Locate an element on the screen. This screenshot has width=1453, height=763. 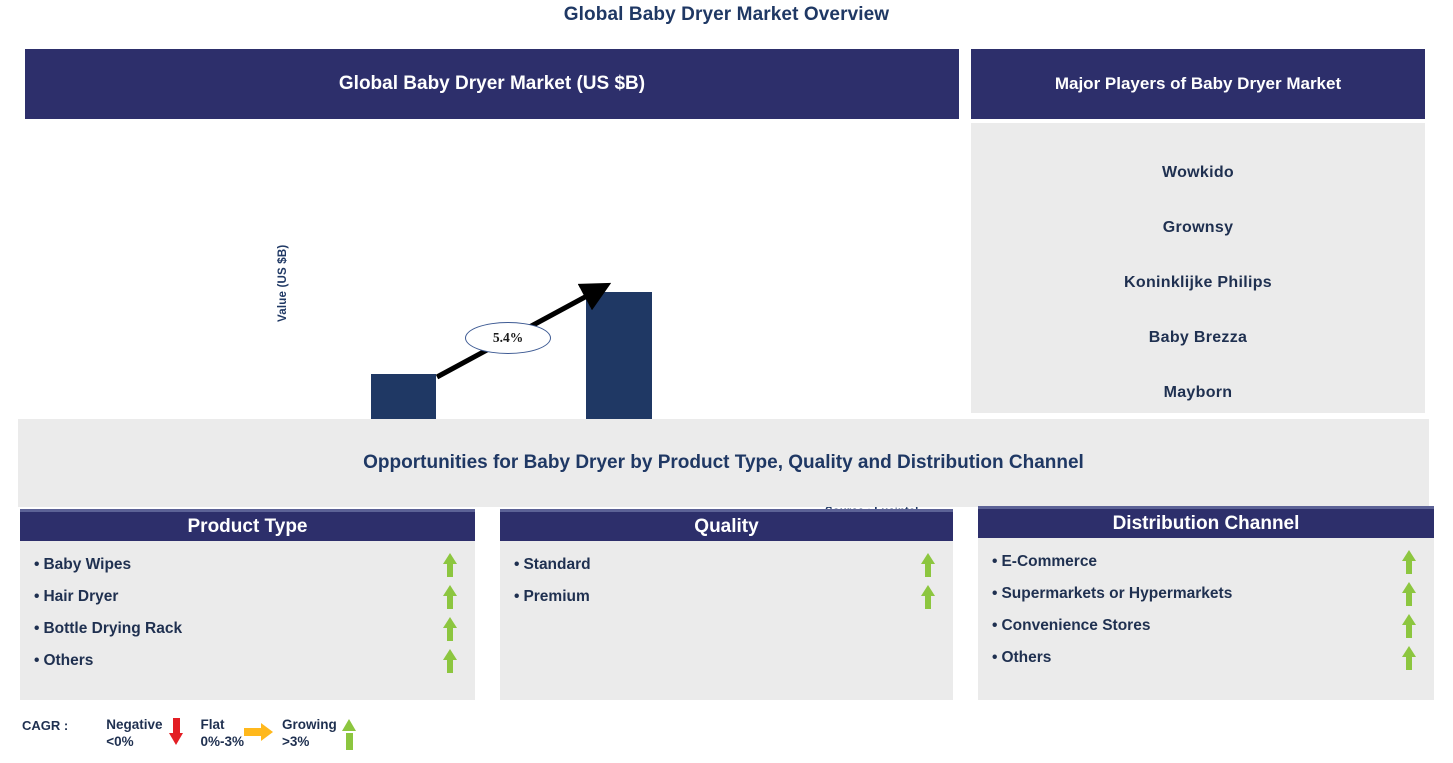
segment-item-label: • Convenience Stores is located at coordinates (1071, 626).